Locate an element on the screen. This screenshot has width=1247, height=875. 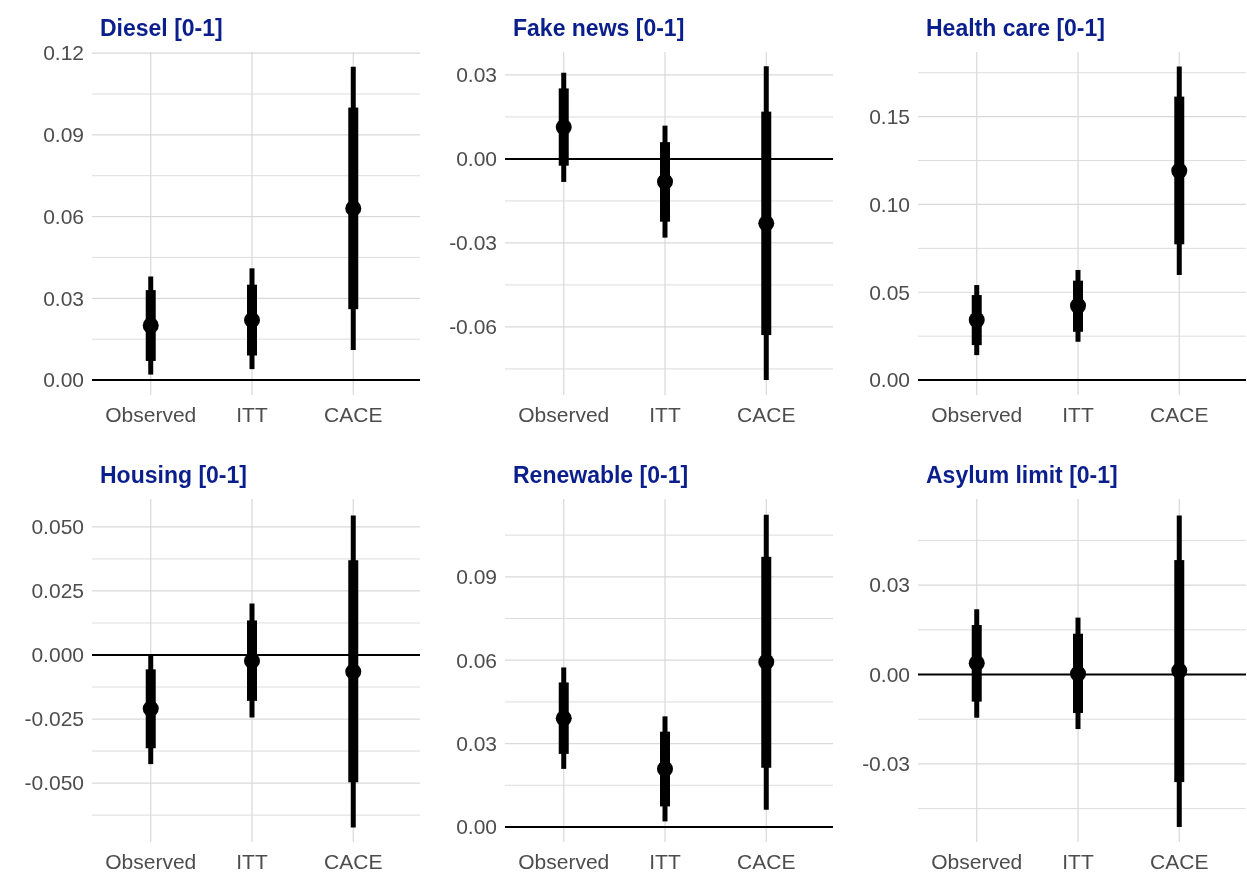
y-tick-label: -0.06 is located at coordinates (473, 327).